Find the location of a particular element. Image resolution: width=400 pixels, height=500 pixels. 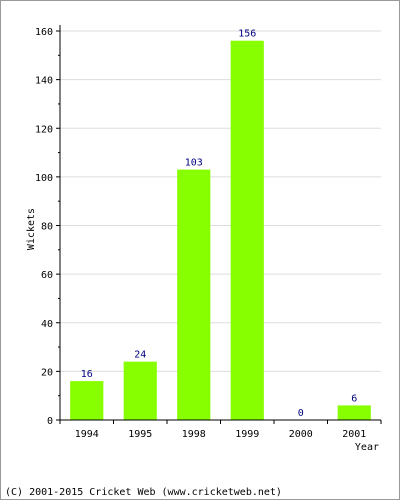

x-tick-label-1995: 1995 is located at coordinates (140, 434).